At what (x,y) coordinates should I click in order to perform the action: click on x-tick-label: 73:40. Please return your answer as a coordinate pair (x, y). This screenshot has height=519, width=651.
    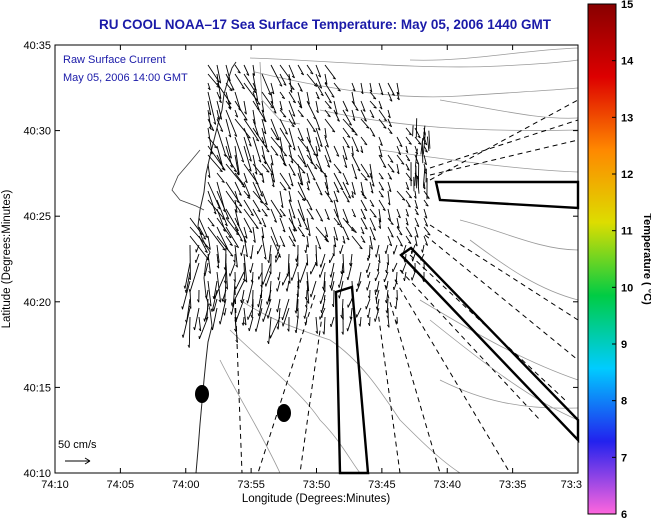
    Looking at the image, I should click on (447, 485).